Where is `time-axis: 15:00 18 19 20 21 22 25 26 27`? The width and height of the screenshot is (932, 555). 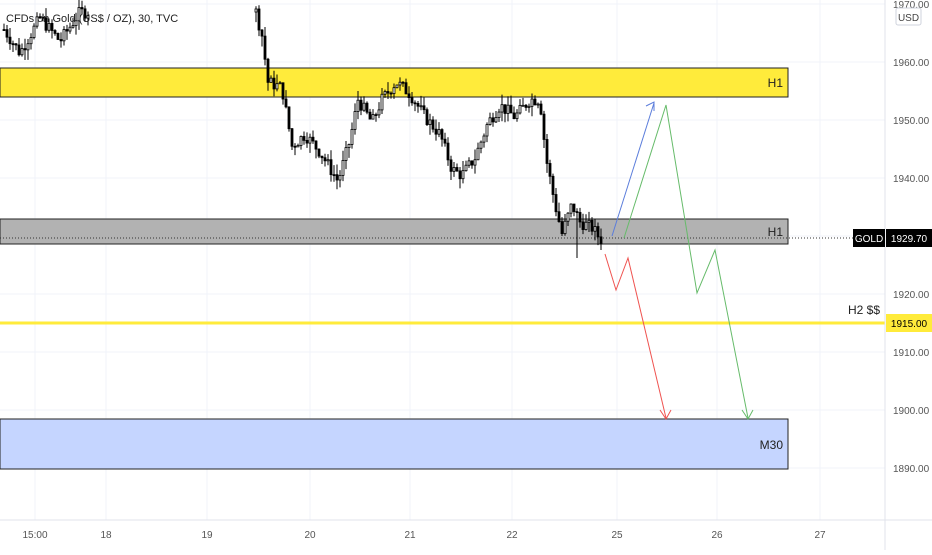
time-axis: 15:00 18 19 20 21 22 25 26 27 is located at coordinates (424, 535).